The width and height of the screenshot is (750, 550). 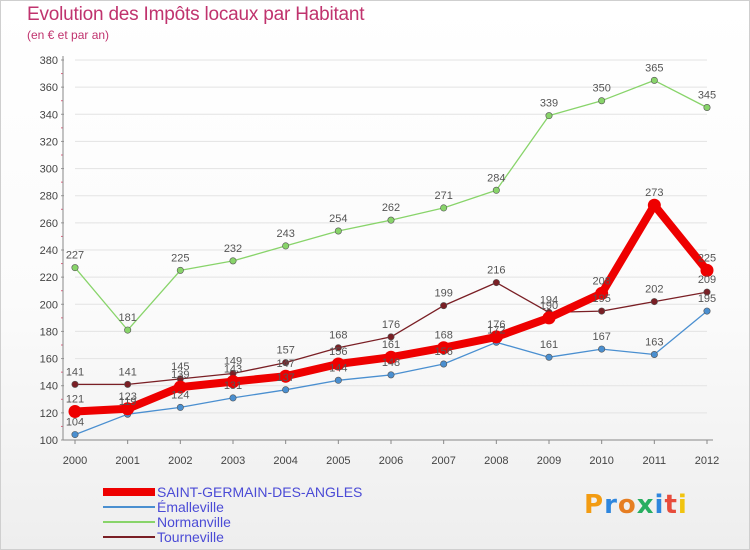 I want to click on data-label-saint-germain-des-angles: 147, so click(x=285, y=364).